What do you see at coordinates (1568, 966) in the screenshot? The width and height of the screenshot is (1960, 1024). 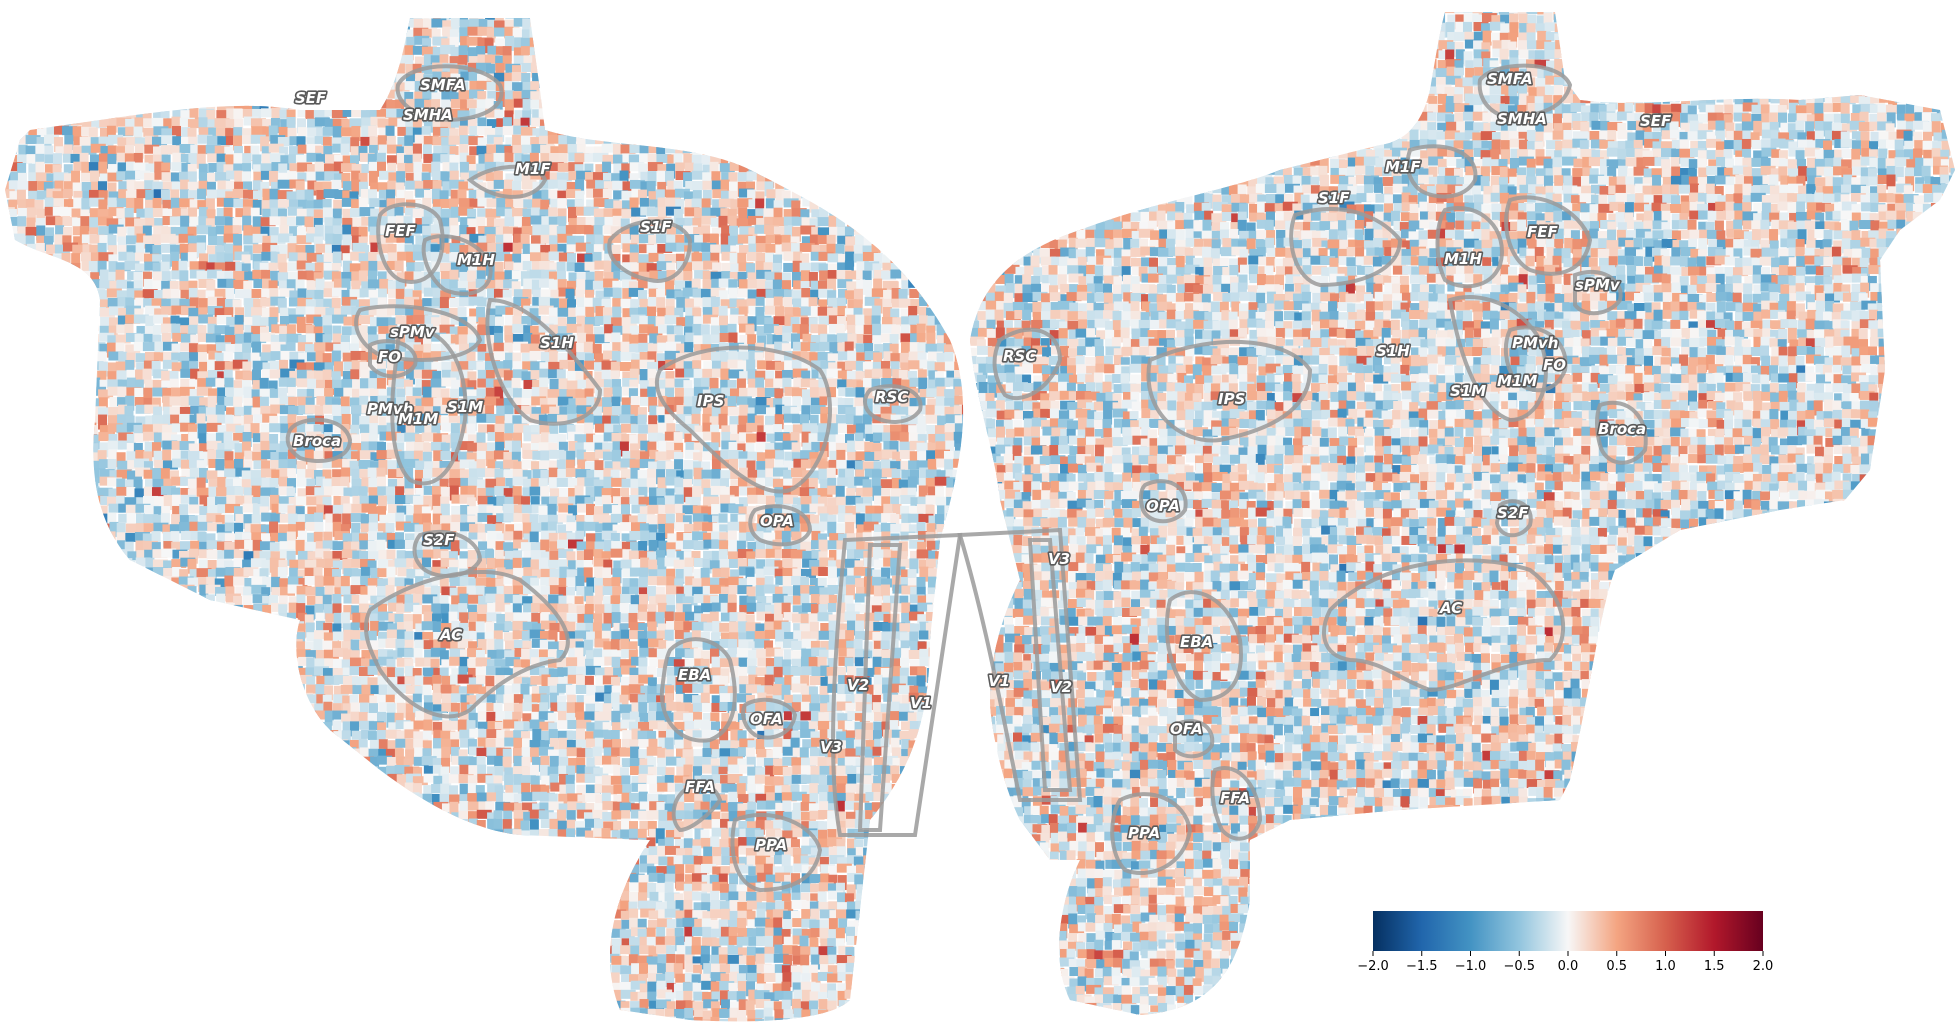 I see `colorbar-tick-label: 0.0` at bounding box center [1568, 966].